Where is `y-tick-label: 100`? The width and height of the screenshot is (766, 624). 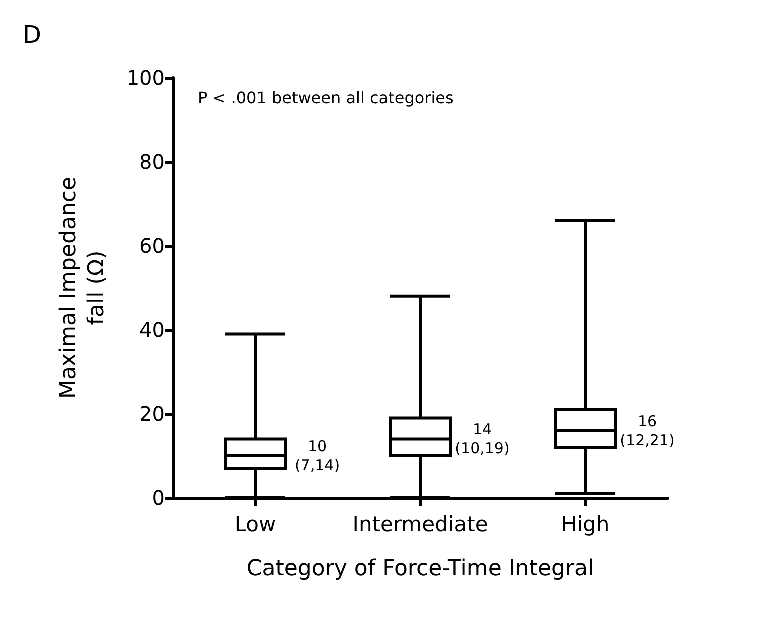 y-tick-label: 100 is located at coordinates (145, 78).